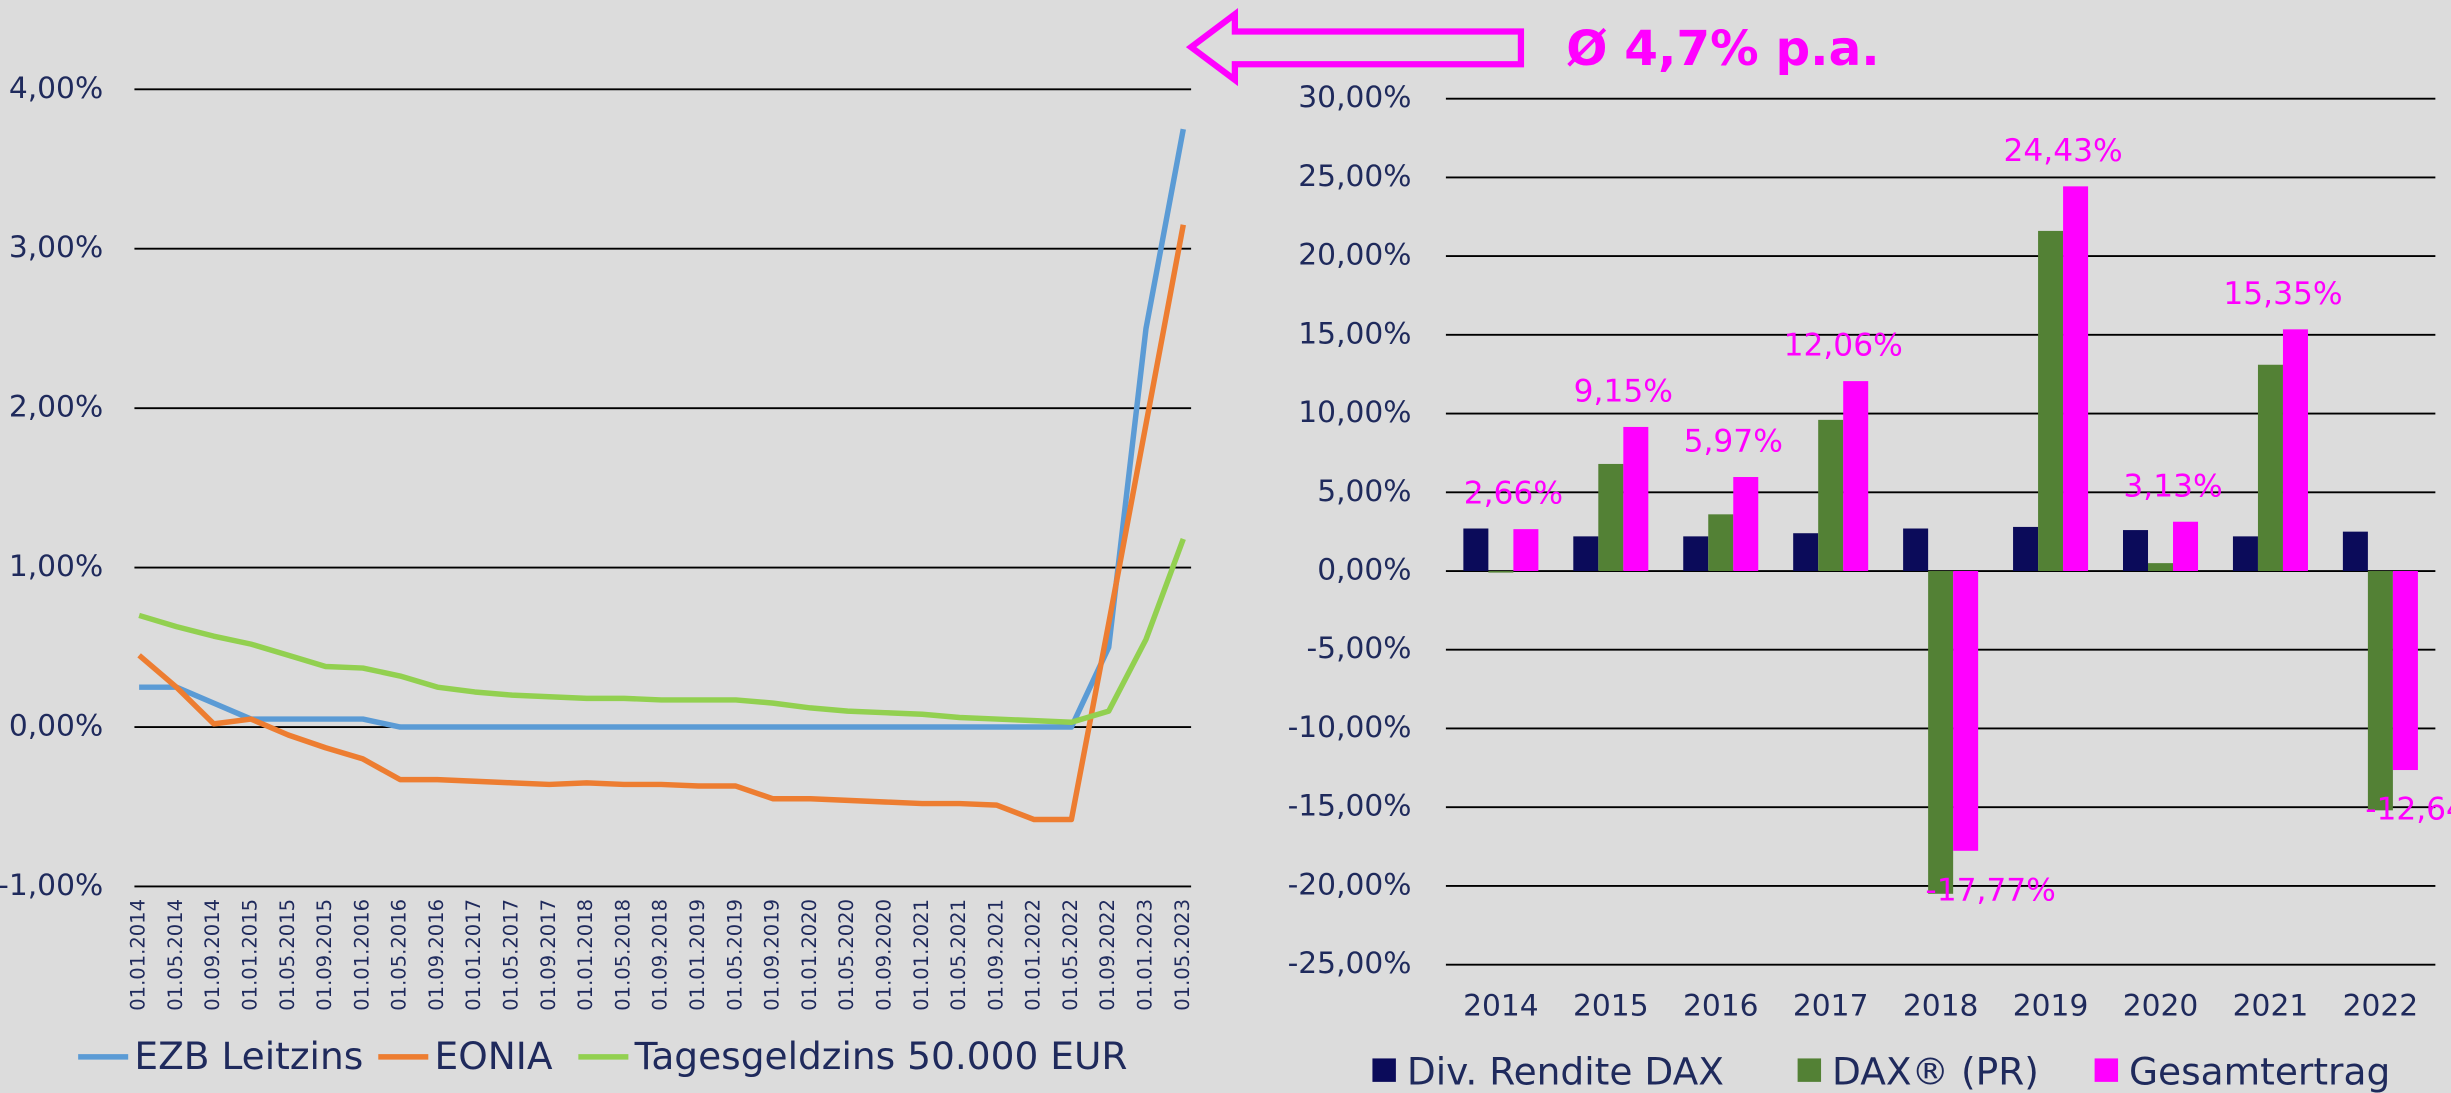 The width and height of the screenshot is (2451, 1093). Describe the element at coordinates (399, 955) in the screenshot. I see `x-tick-label: 01.05.2016` at that location.